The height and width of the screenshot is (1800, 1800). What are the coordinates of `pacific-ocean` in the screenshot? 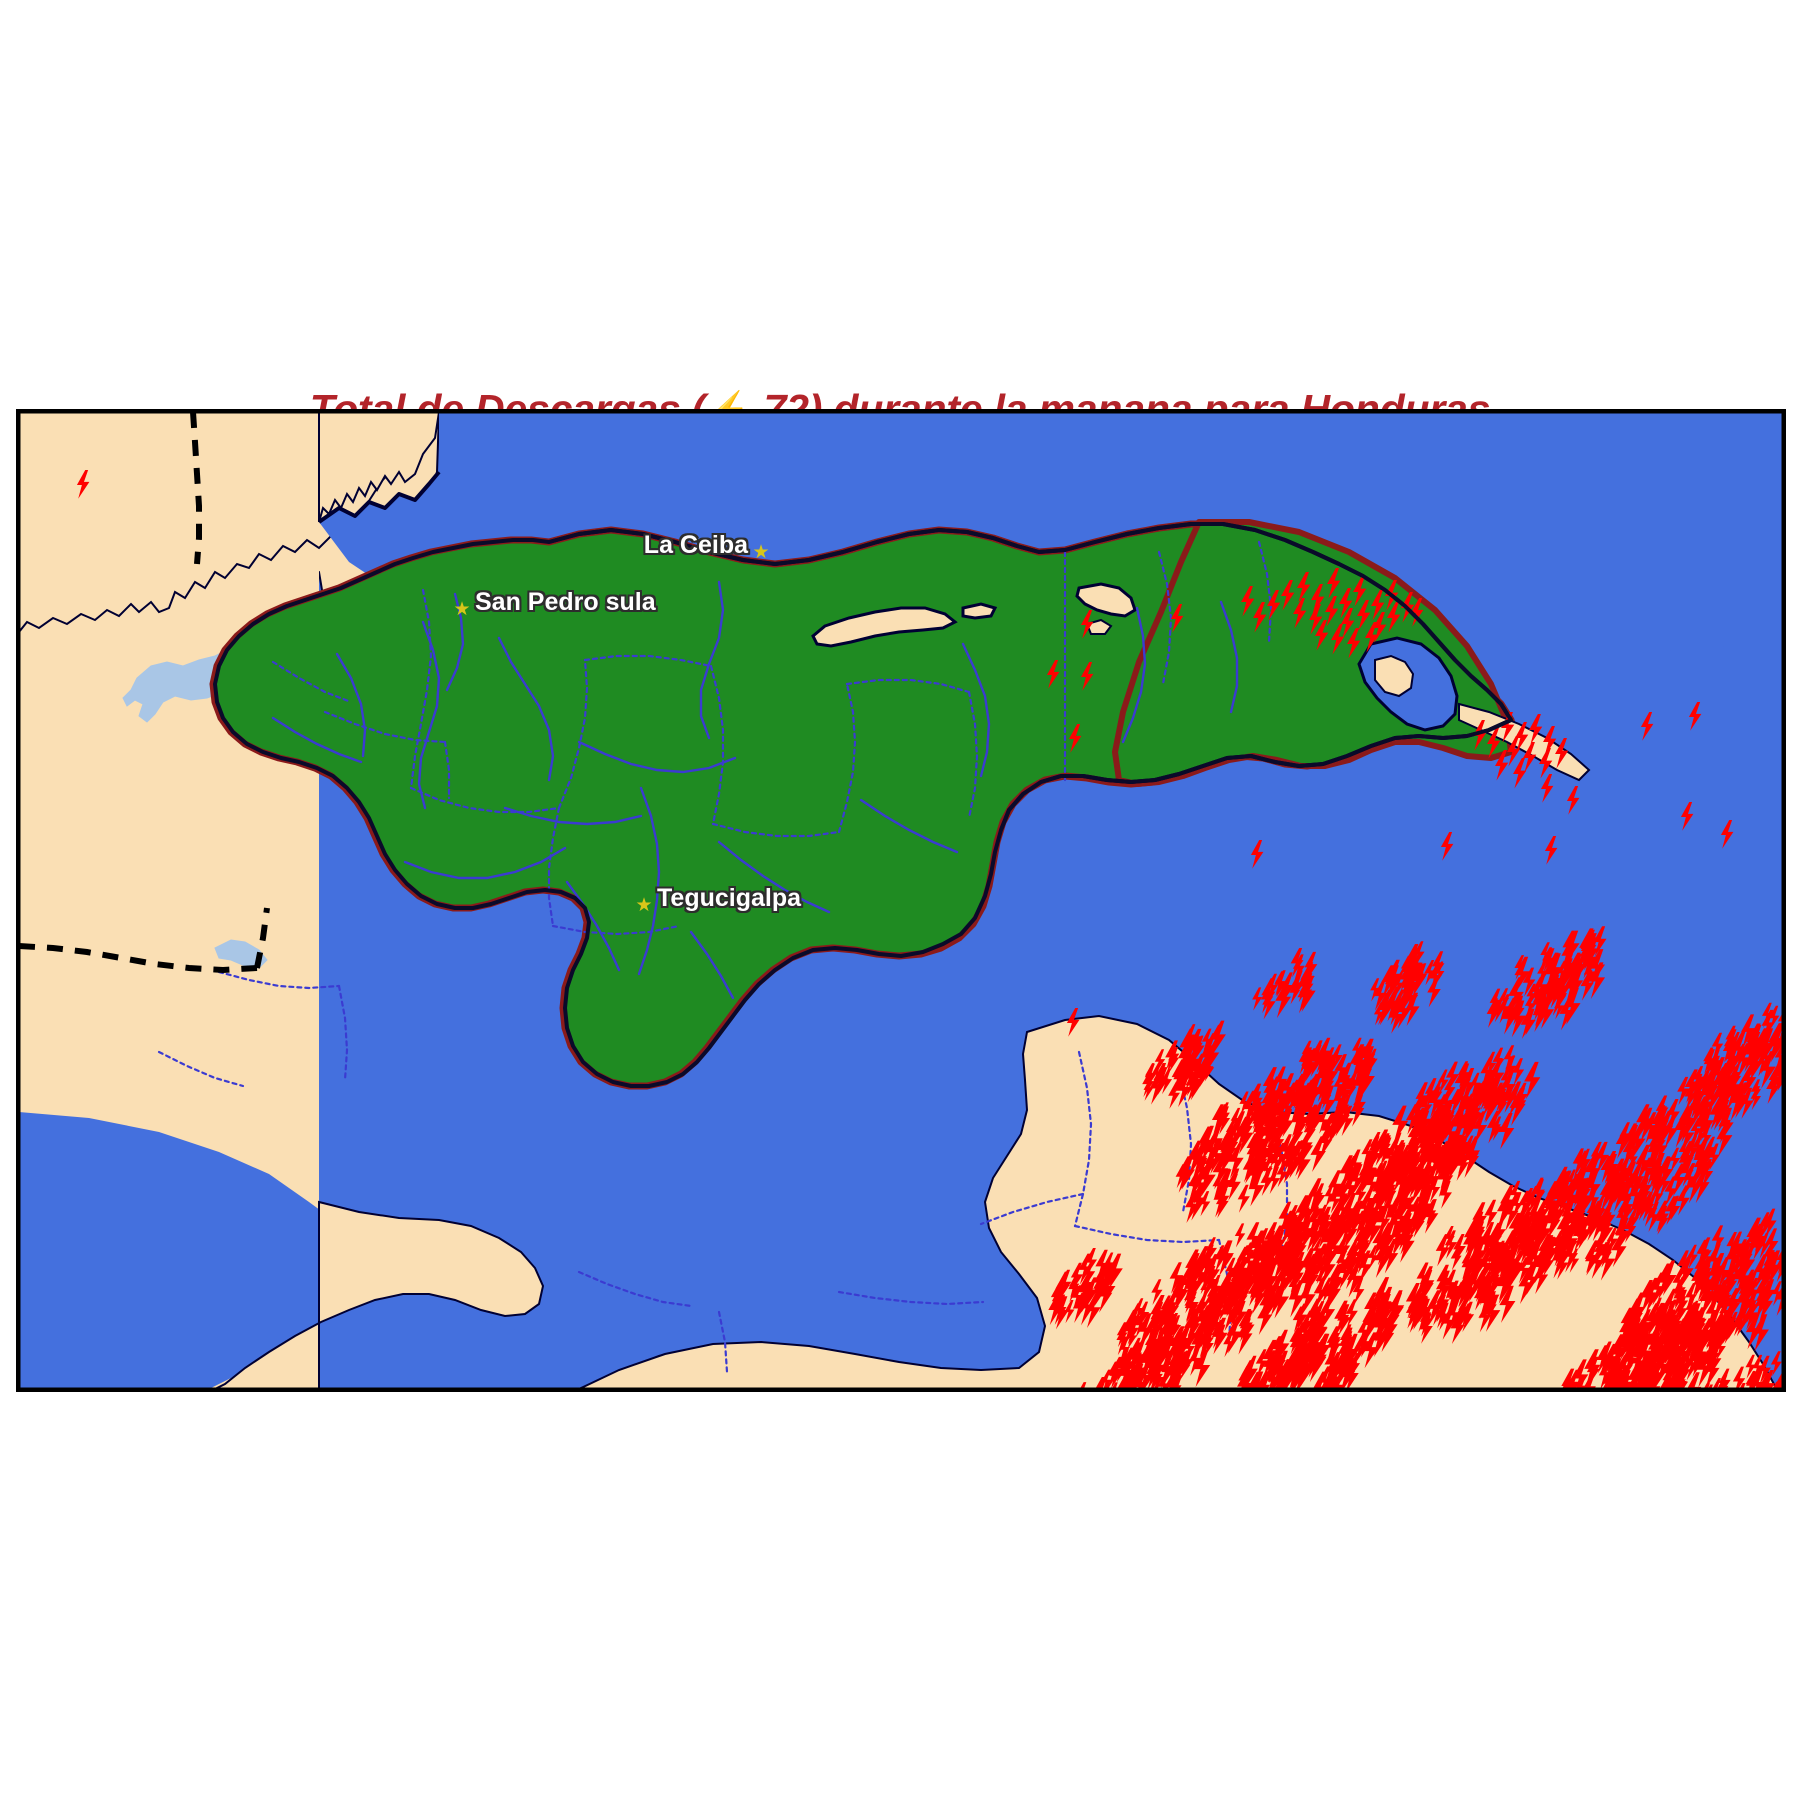 It's located at (284, 1250).